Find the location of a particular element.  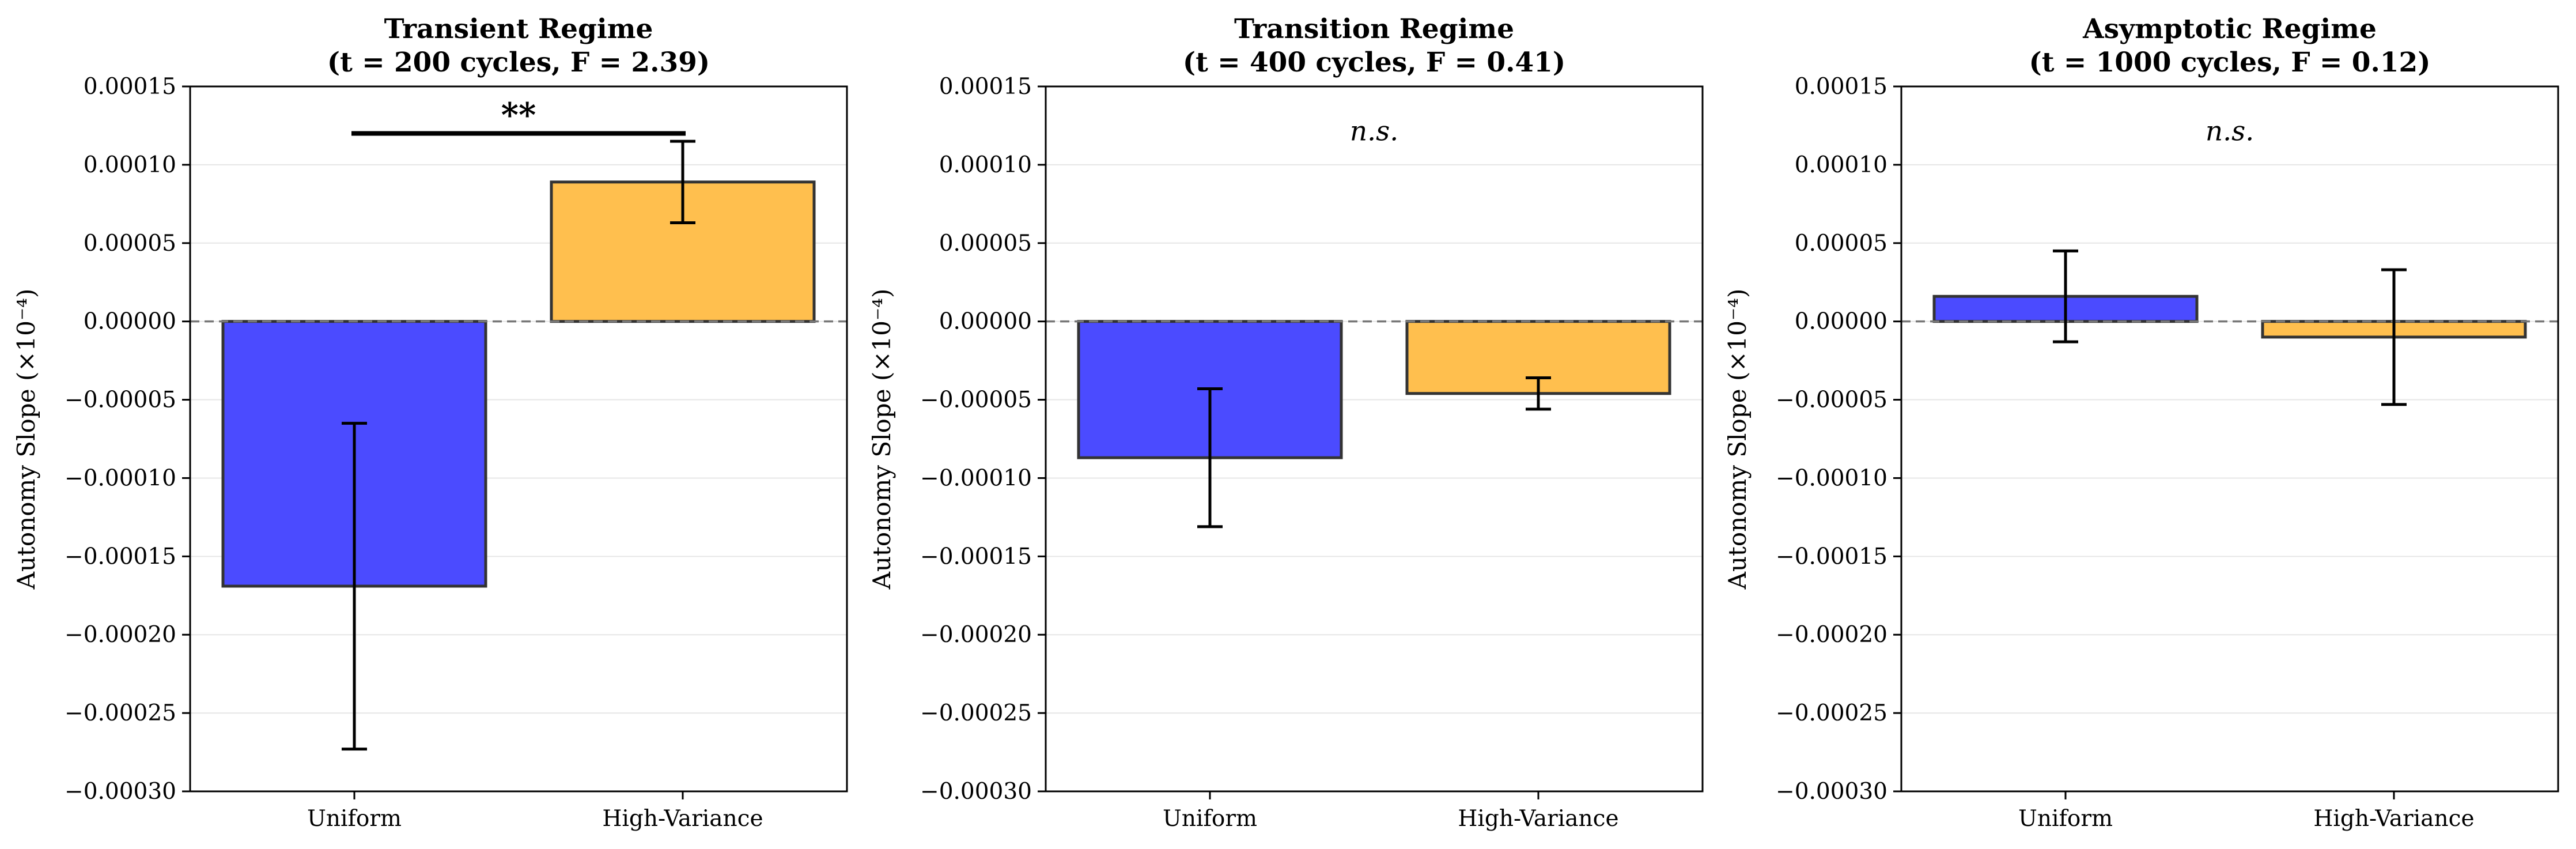

significance-label: ** is located at coordinates (518, 115).